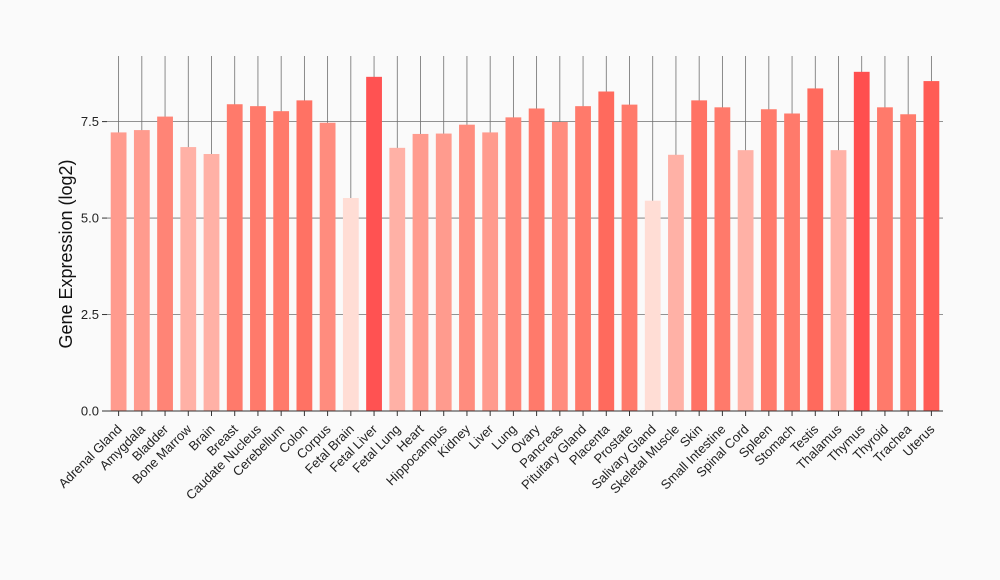 This screenshot has height=580, width=1000. Describe the element at coordinates (374, 243) in the screenshot. I see `bar-fetal-liver` at that location.